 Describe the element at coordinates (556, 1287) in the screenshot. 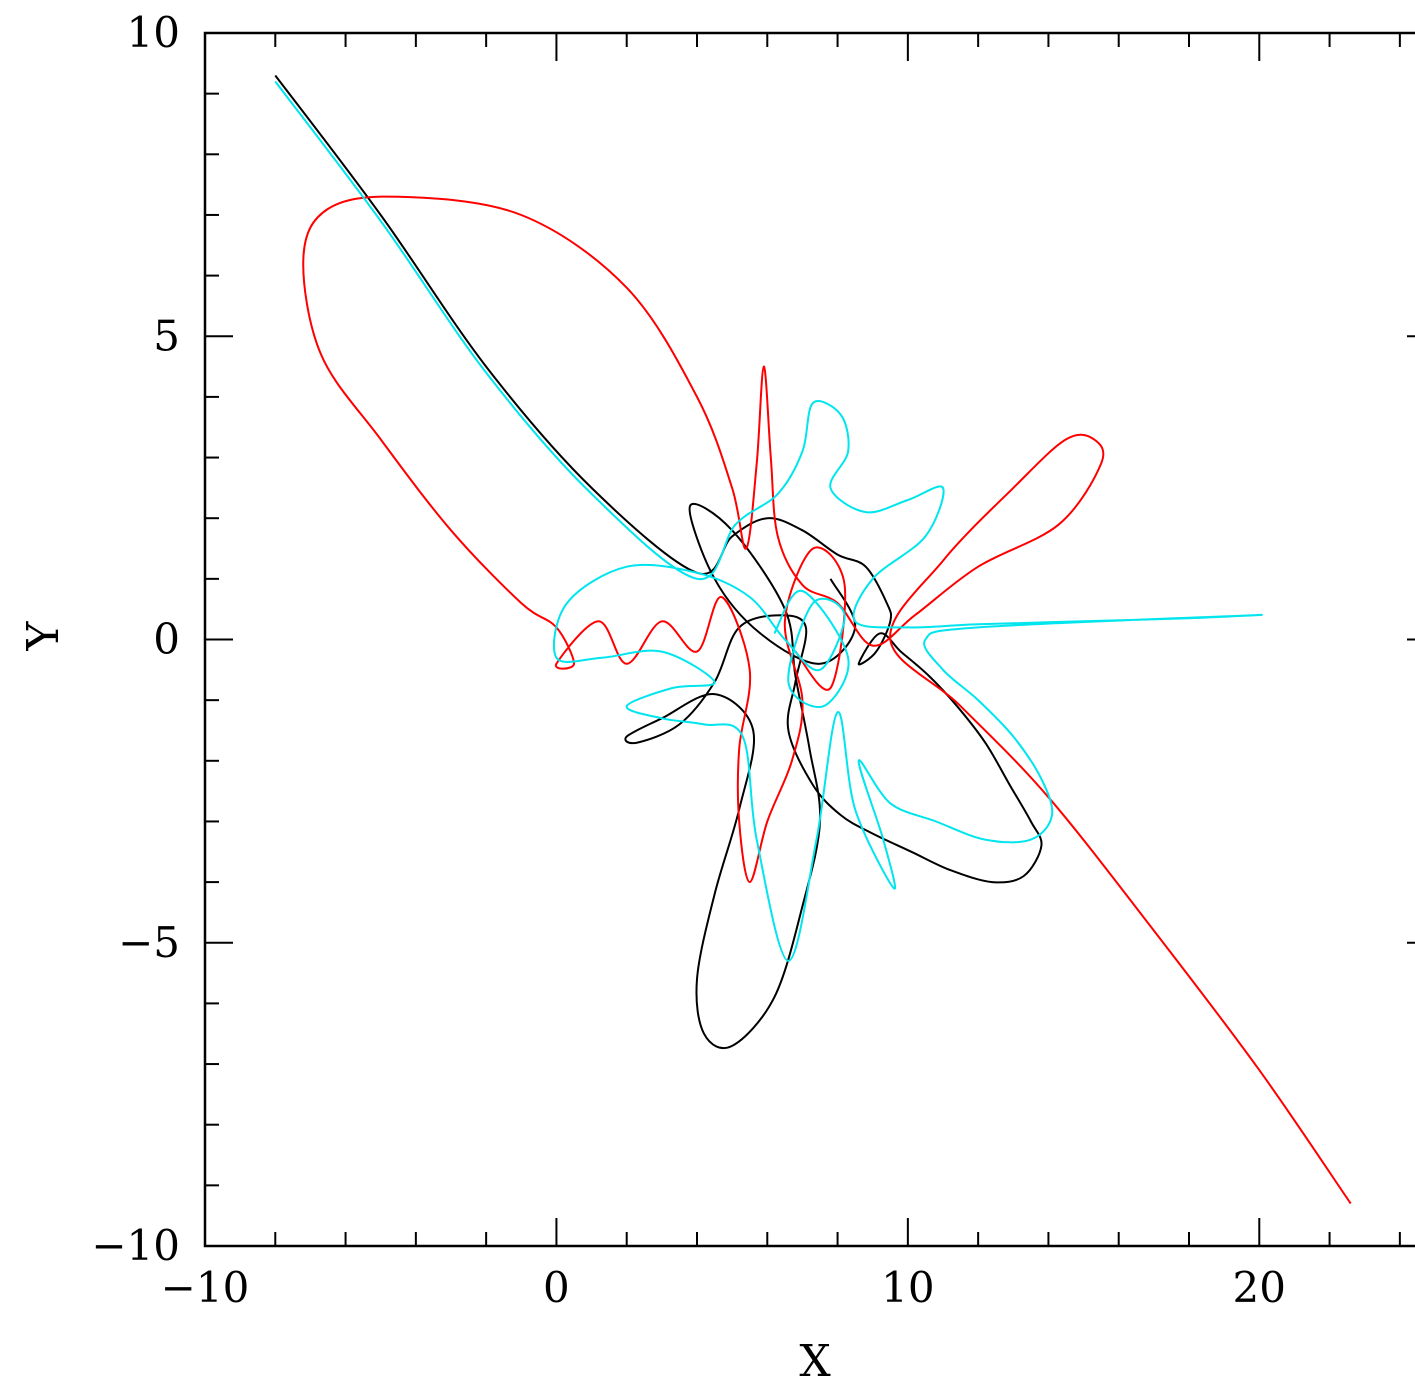

I see `x-tick-label: 0` at that location.